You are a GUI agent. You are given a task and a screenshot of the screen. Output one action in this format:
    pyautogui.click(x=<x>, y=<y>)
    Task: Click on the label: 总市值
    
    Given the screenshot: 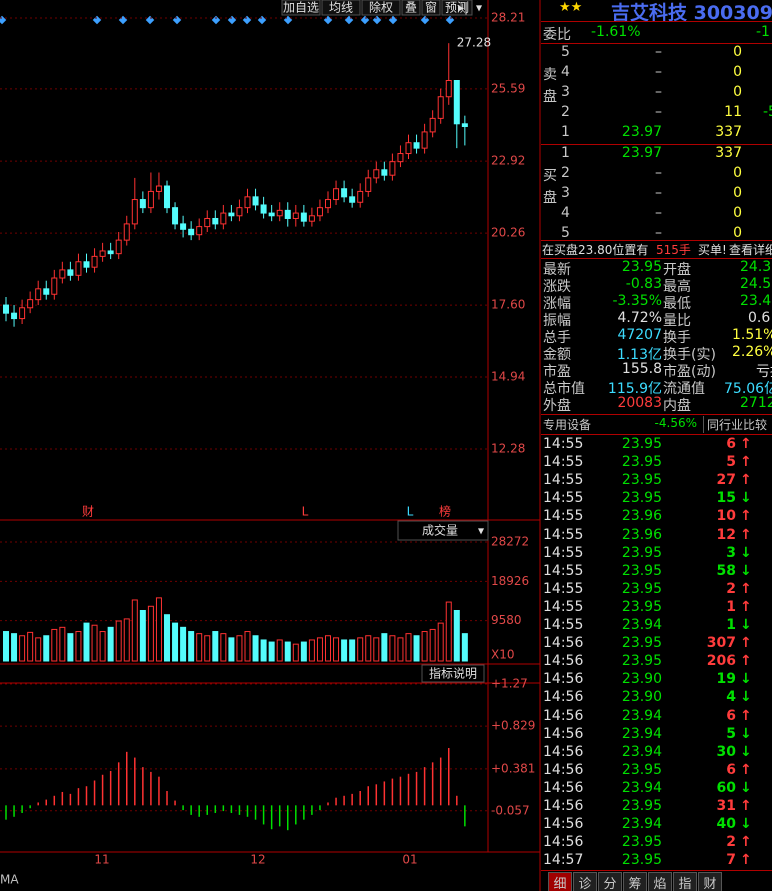 What is the action you would take?
    pyautogui.click(x=564, y=389)
    